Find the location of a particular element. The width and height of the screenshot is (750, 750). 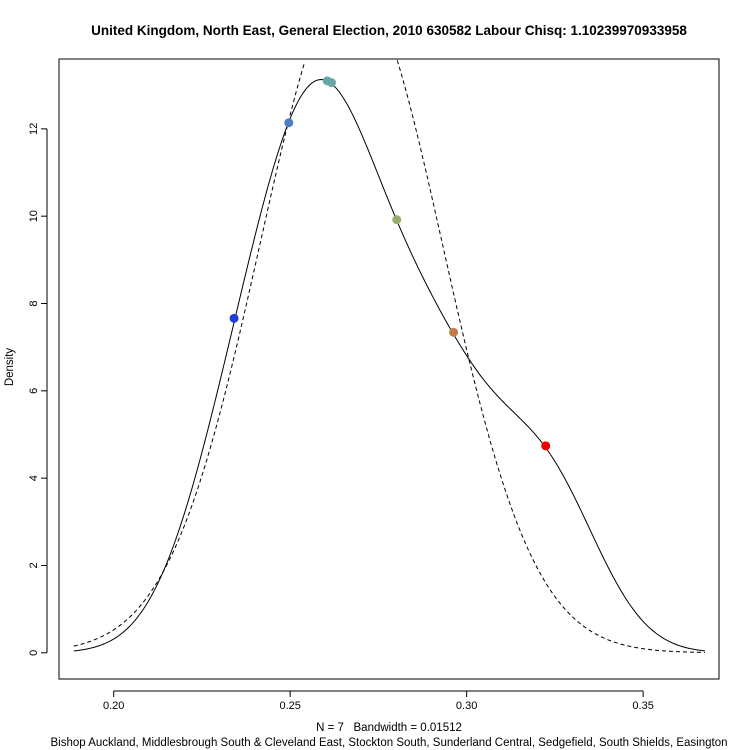

y-tick-label: 0 is located at coordinates (34, 653).